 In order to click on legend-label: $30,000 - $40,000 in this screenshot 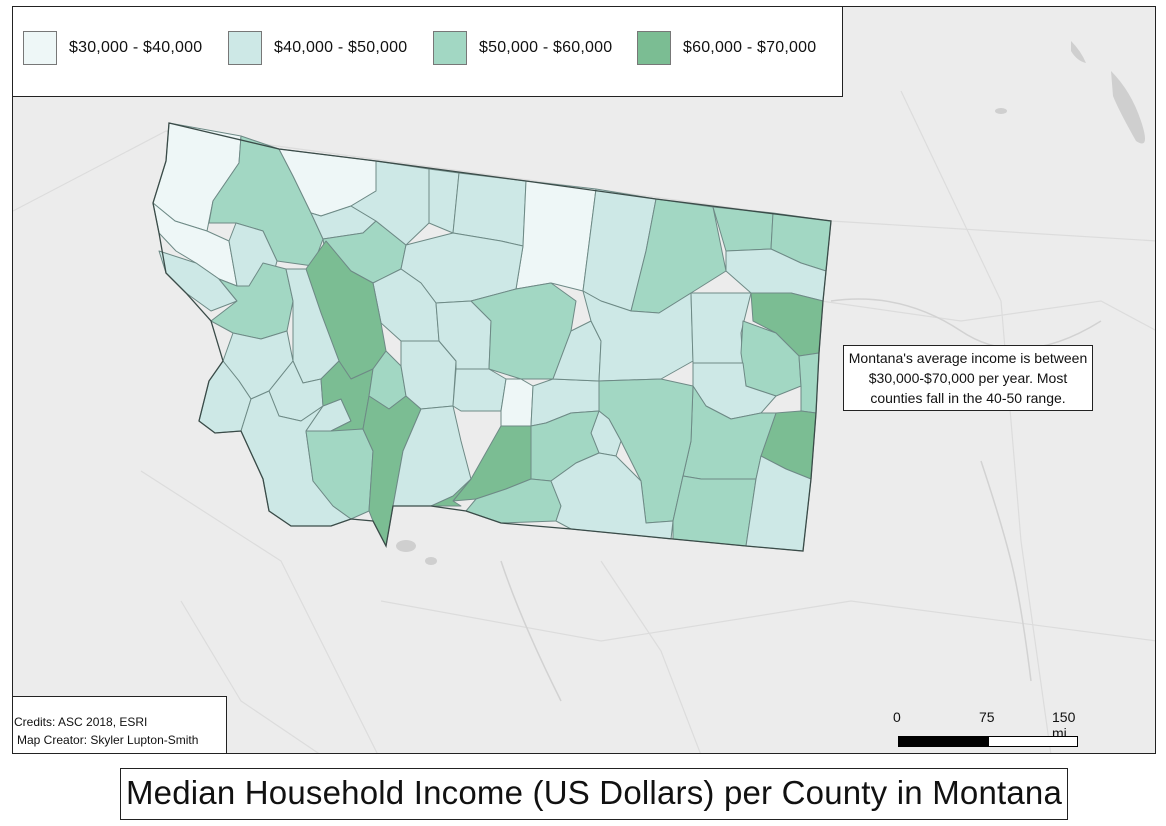, I will do `click(136, 47)`.